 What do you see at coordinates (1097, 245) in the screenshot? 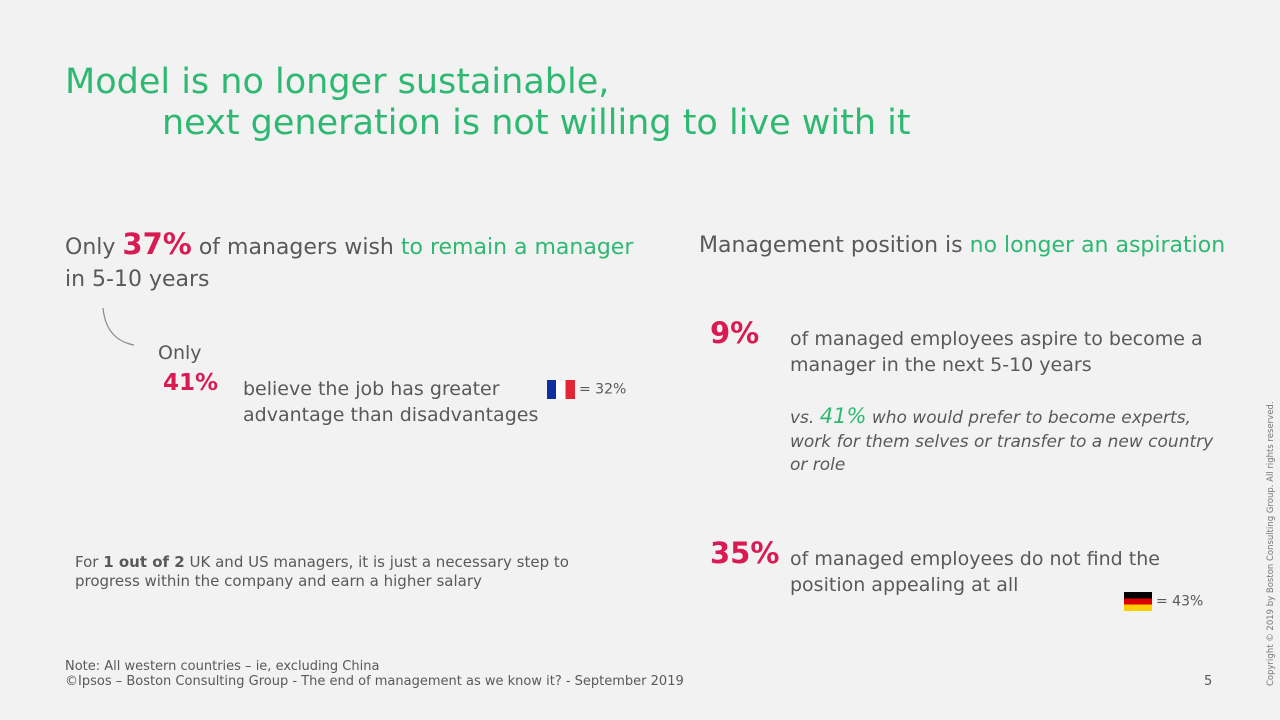
I see `highlight: no longer an aspiration` at bounding box center [1097, 245].